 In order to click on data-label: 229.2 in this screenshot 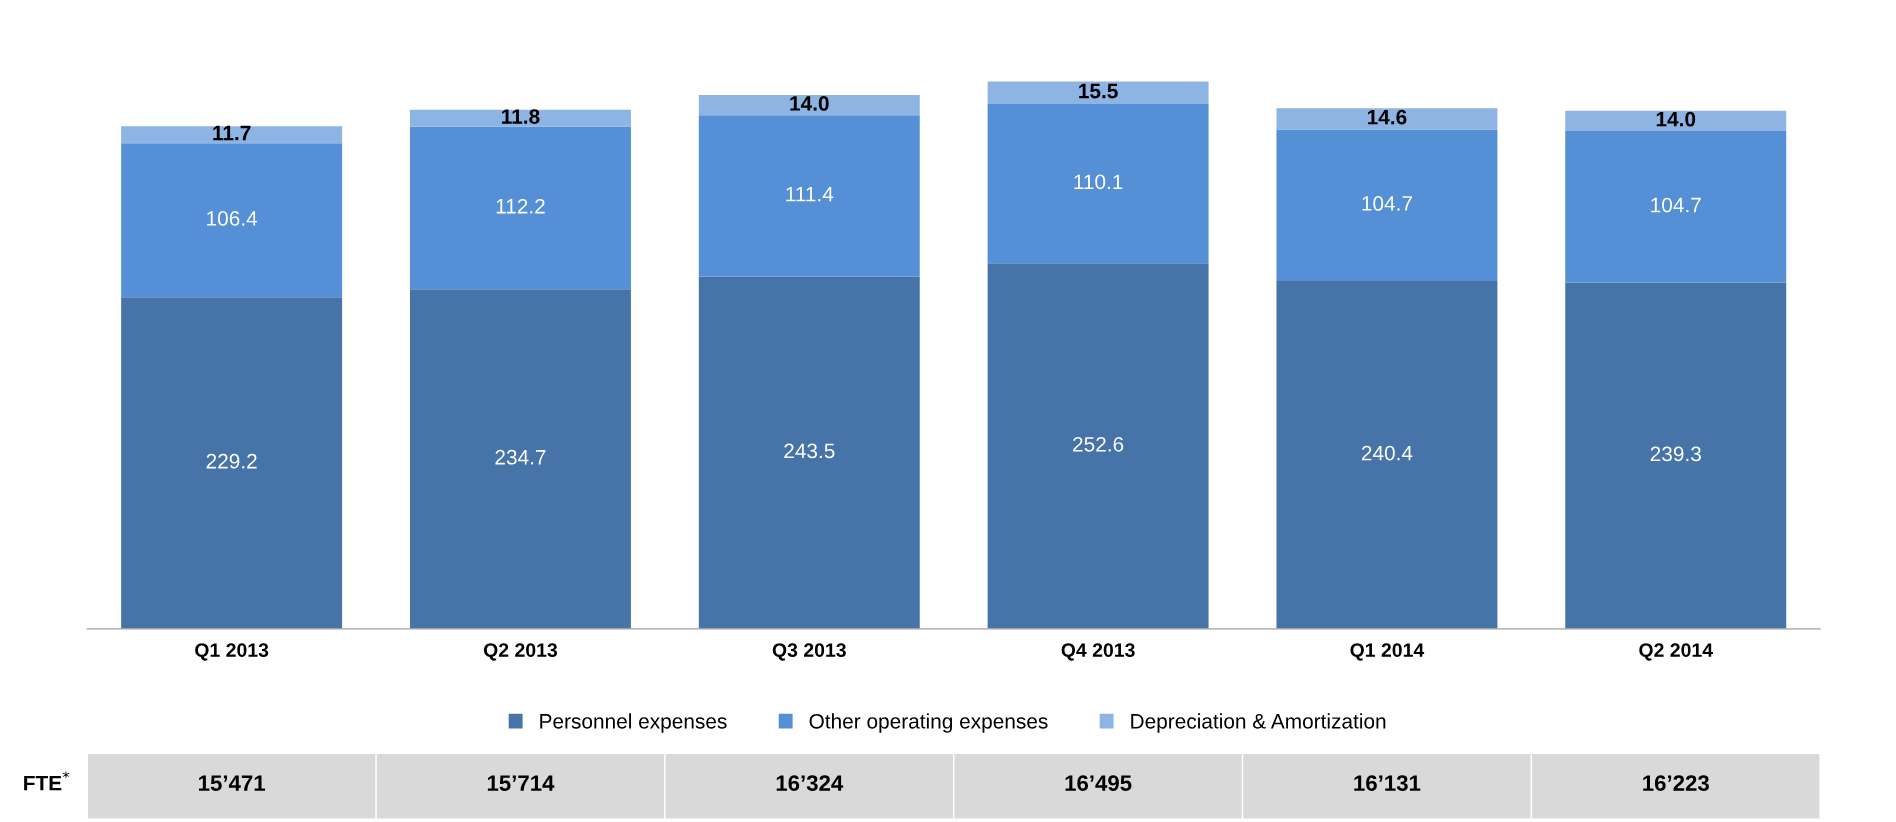, I will do `click(231, 461)`.